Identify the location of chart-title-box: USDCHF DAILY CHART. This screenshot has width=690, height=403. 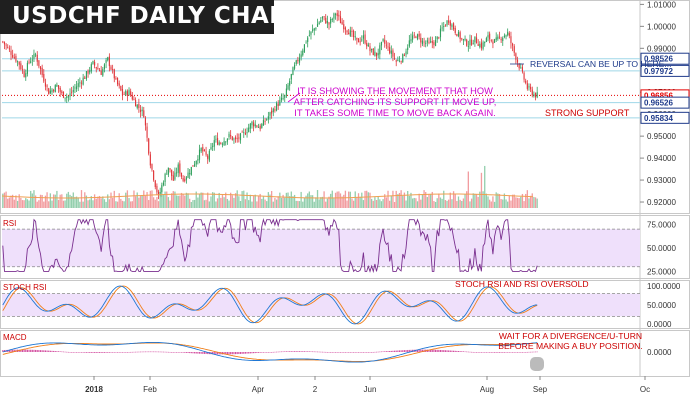
(151, 17).